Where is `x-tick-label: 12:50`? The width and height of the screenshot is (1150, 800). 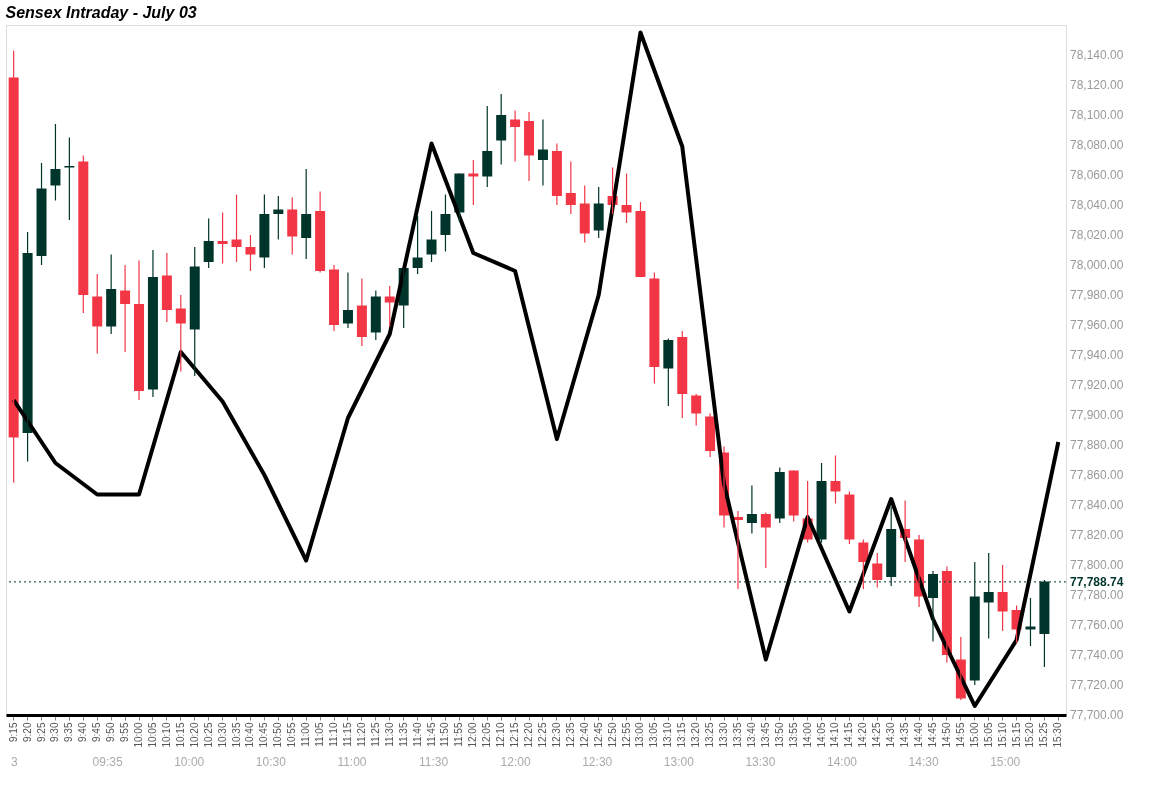
x-tick-label: 12:50 is located at coordinates (612, 735).